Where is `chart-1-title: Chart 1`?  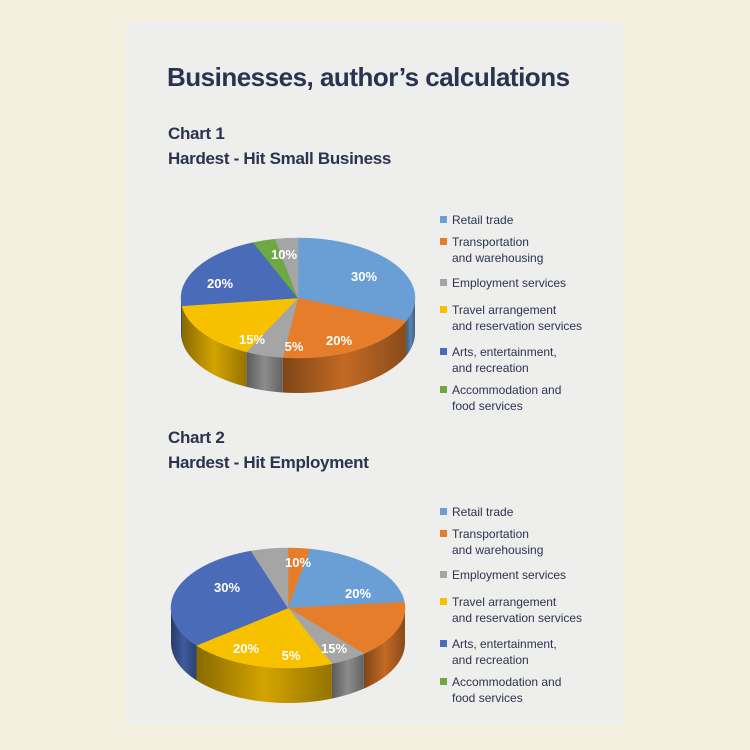
chart-1-title: Chart 1 is located at coordinates (196, 133).